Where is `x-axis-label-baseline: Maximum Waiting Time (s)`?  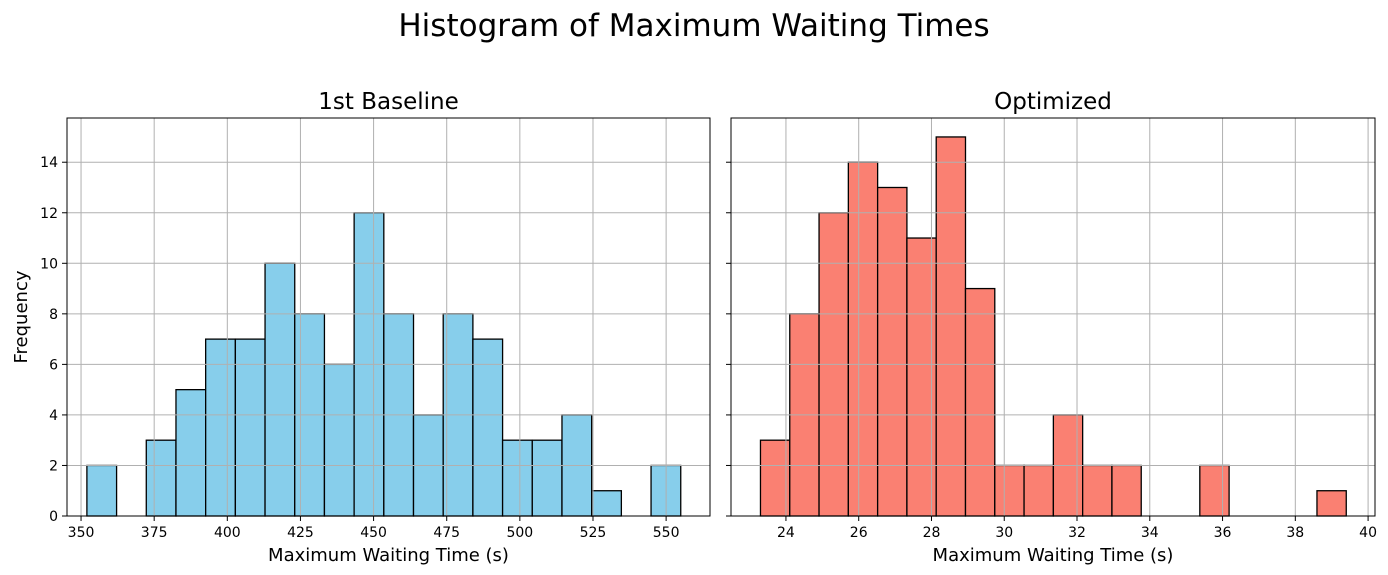 x-axis-label-baseline: Maximum Waiting Time (s) is located at coordinates (388, 555).